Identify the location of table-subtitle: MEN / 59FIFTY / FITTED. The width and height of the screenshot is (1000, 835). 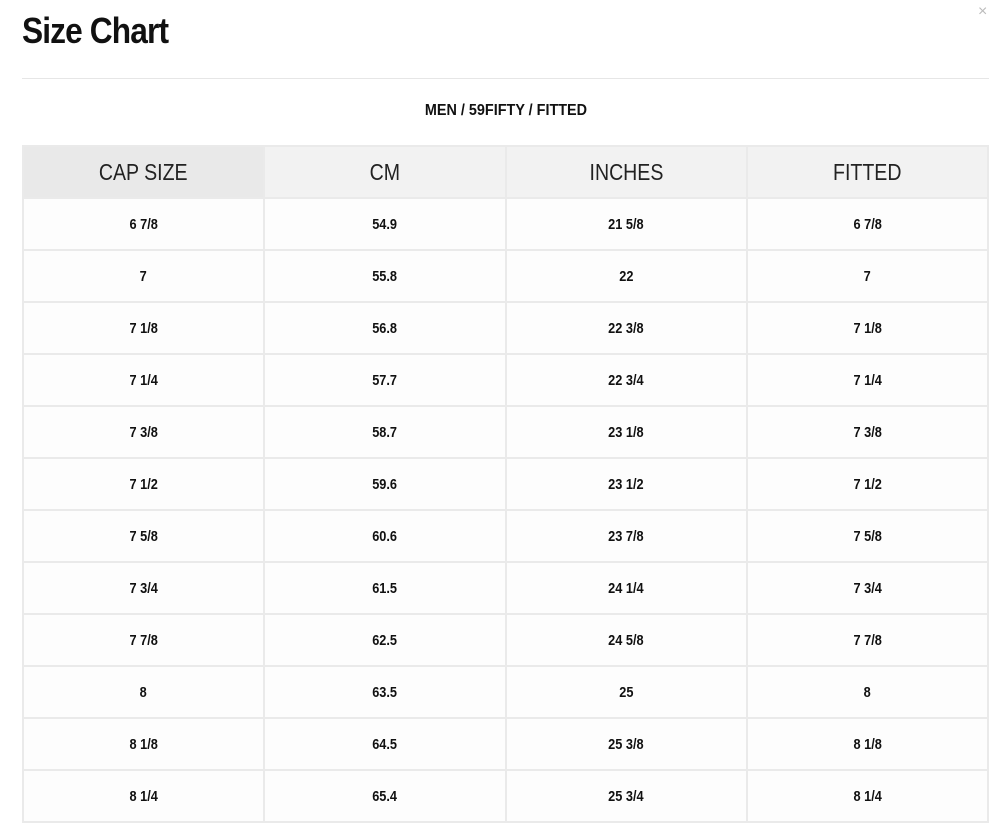
(506, 110).